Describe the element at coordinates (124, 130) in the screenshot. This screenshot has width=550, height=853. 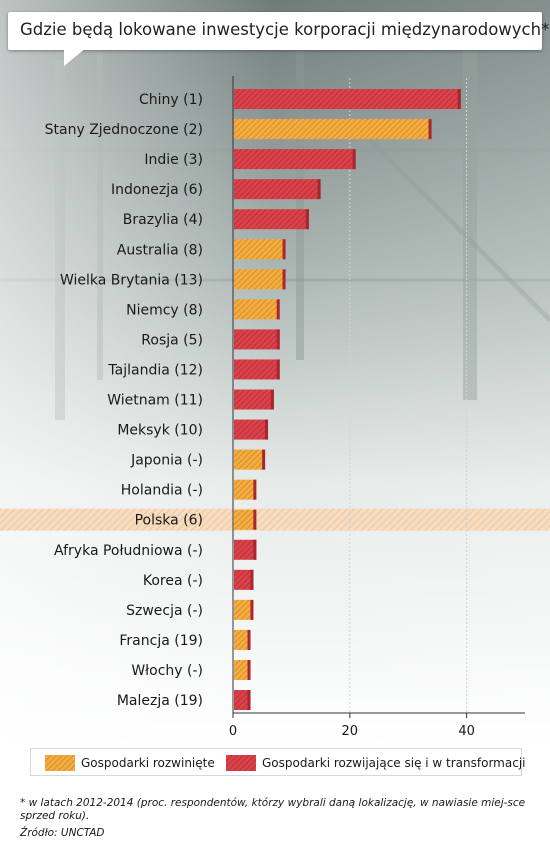
I see `category-label: Stany Zjednoczone (2)` at that location.